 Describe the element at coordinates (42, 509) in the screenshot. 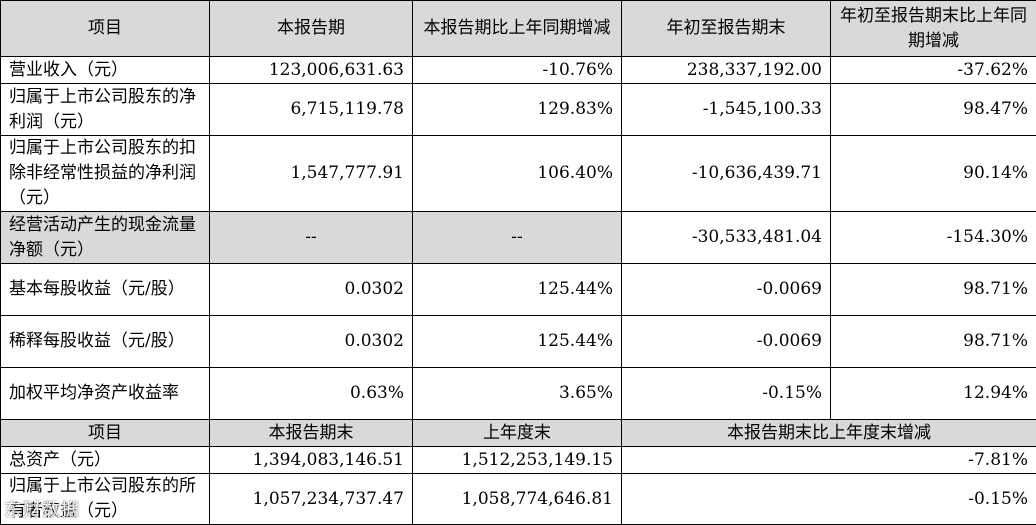

I see `watermark: 东财数据` at that location.